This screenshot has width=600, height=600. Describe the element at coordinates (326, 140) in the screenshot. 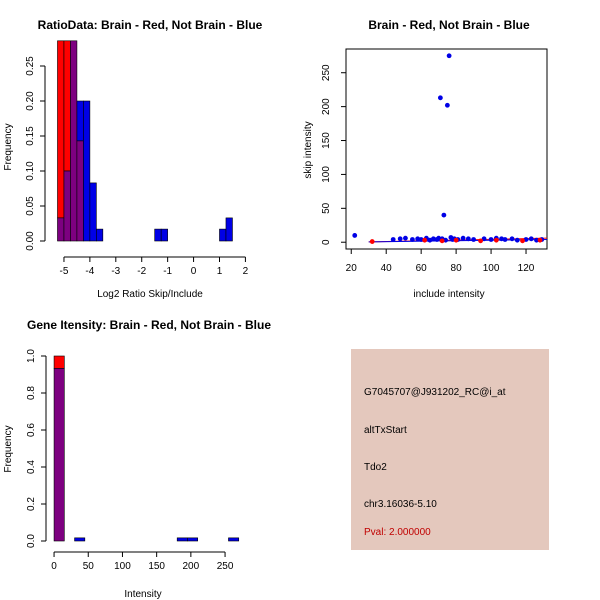

I see `y-tick-label: 150` at that location.